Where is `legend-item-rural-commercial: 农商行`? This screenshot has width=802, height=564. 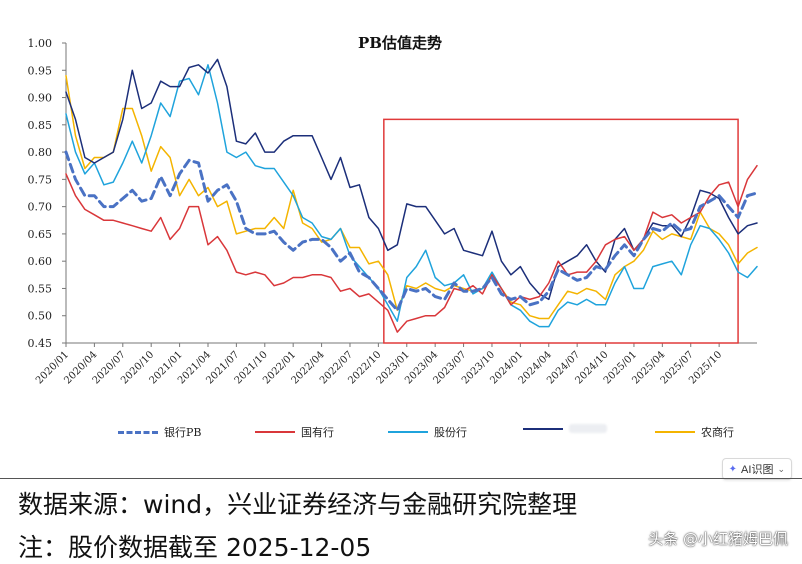
legend-item-rural-commercial: 农商行 is located at coordinates (694, 432).